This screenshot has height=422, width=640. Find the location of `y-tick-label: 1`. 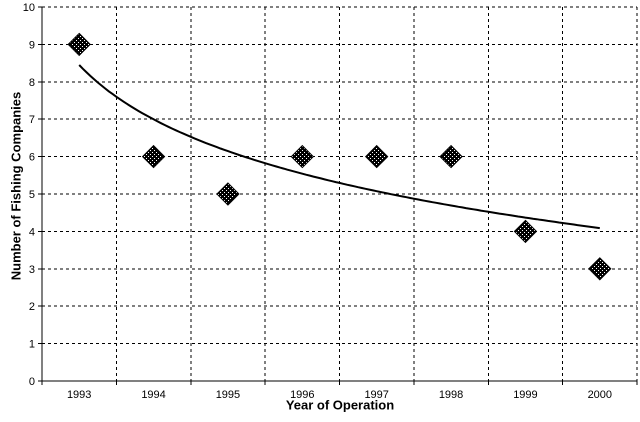

y-tick-label: 1 is located at coordinates (32, 345).